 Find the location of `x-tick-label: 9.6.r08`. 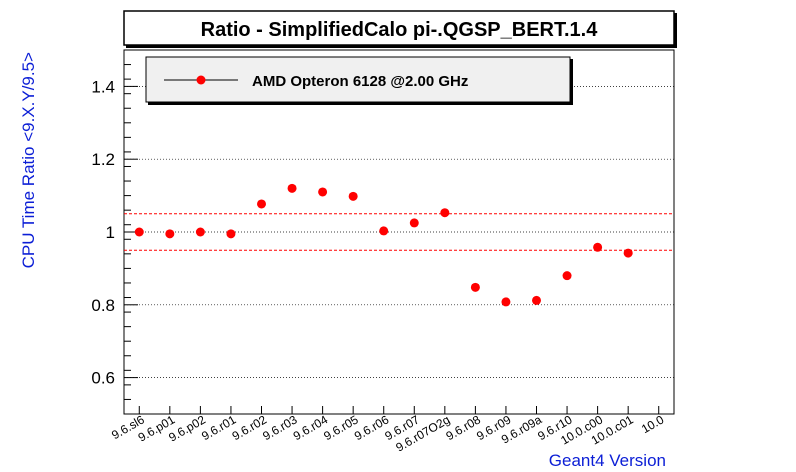

x-tick-label: 9.6.r08 is located at coordinates (464, 427).